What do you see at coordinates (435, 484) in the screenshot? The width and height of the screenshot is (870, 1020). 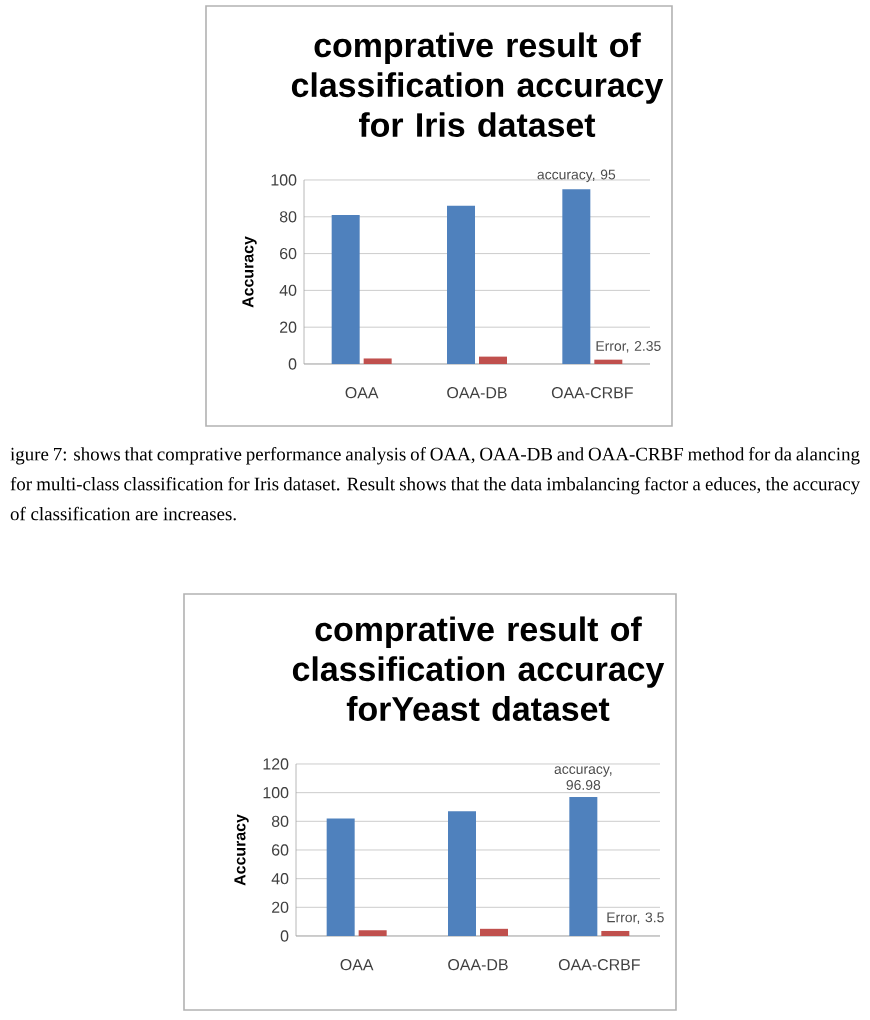 I see `text: igure 7: shows that comprative performance analysis of OAA, OAA-DB and OAA-CRBF method for da alancing for multi-class classification for Iris dataset. Result shows that the data imbalancing factor a educes, the accuracy of classification are increases.` at bounding box center [435, 484].